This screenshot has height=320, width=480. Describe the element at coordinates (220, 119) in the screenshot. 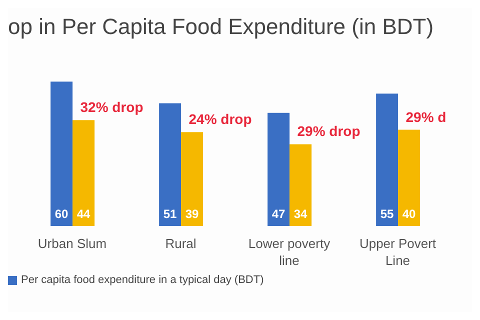

I see `annotation: 24% drop` at that location.